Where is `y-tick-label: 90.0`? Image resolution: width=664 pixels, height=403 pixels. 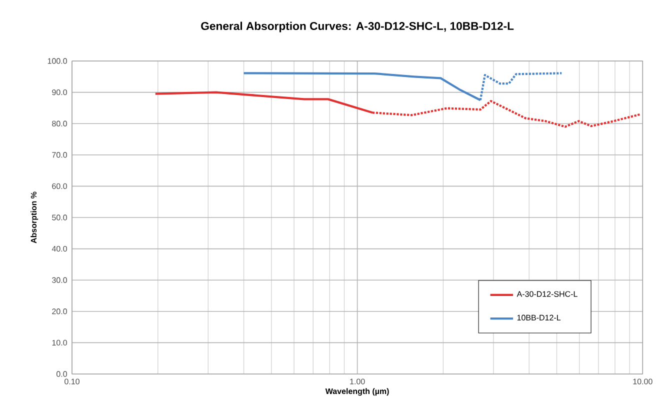
y-tick-label: 90.0 is located at coordinates (59, 92).